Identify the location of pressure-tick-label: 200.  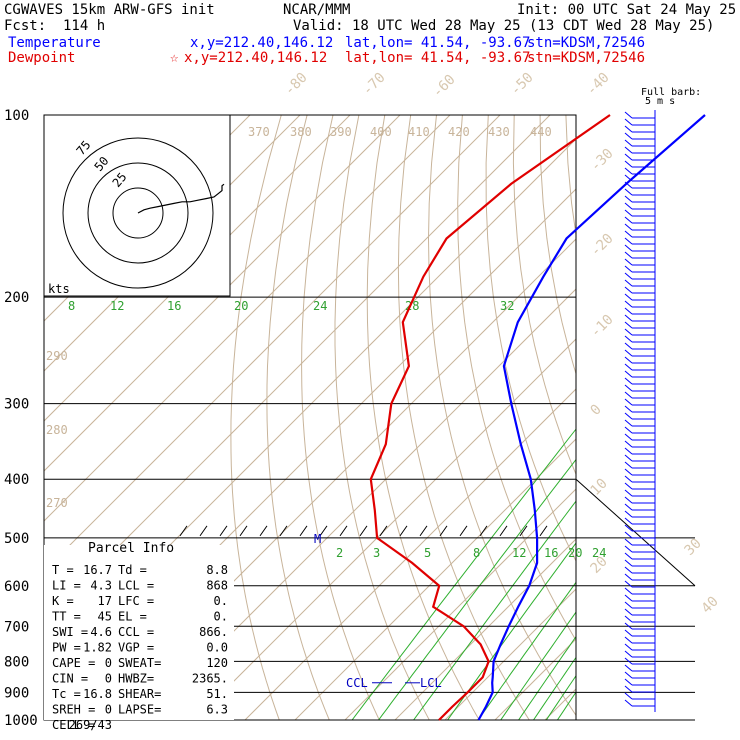
(16, 298).